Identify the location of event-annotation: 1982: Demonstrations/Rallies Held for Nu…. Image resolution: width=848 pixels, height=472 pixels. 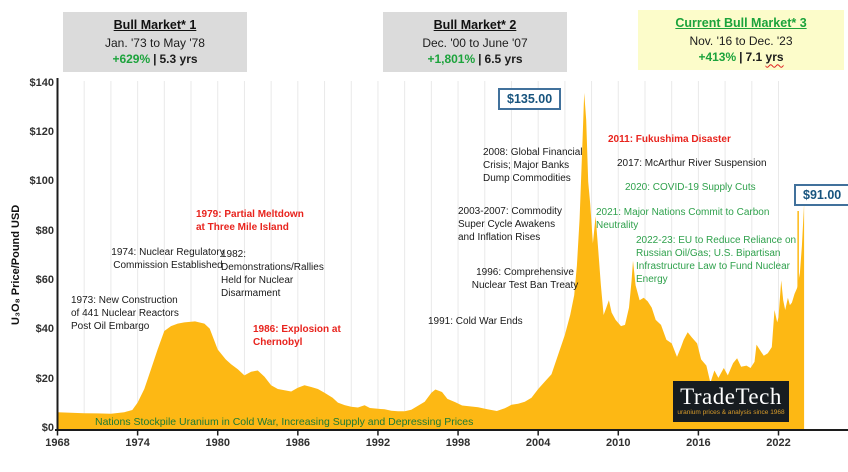
(272, 274).